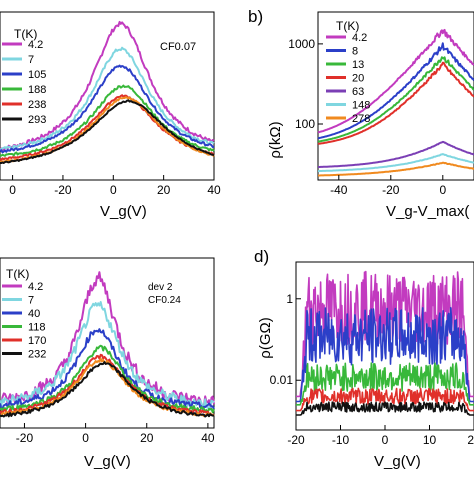  Describe the element at coordinates (289, 299) in the screenshot. I see `y-tick-label: 1` at that location.